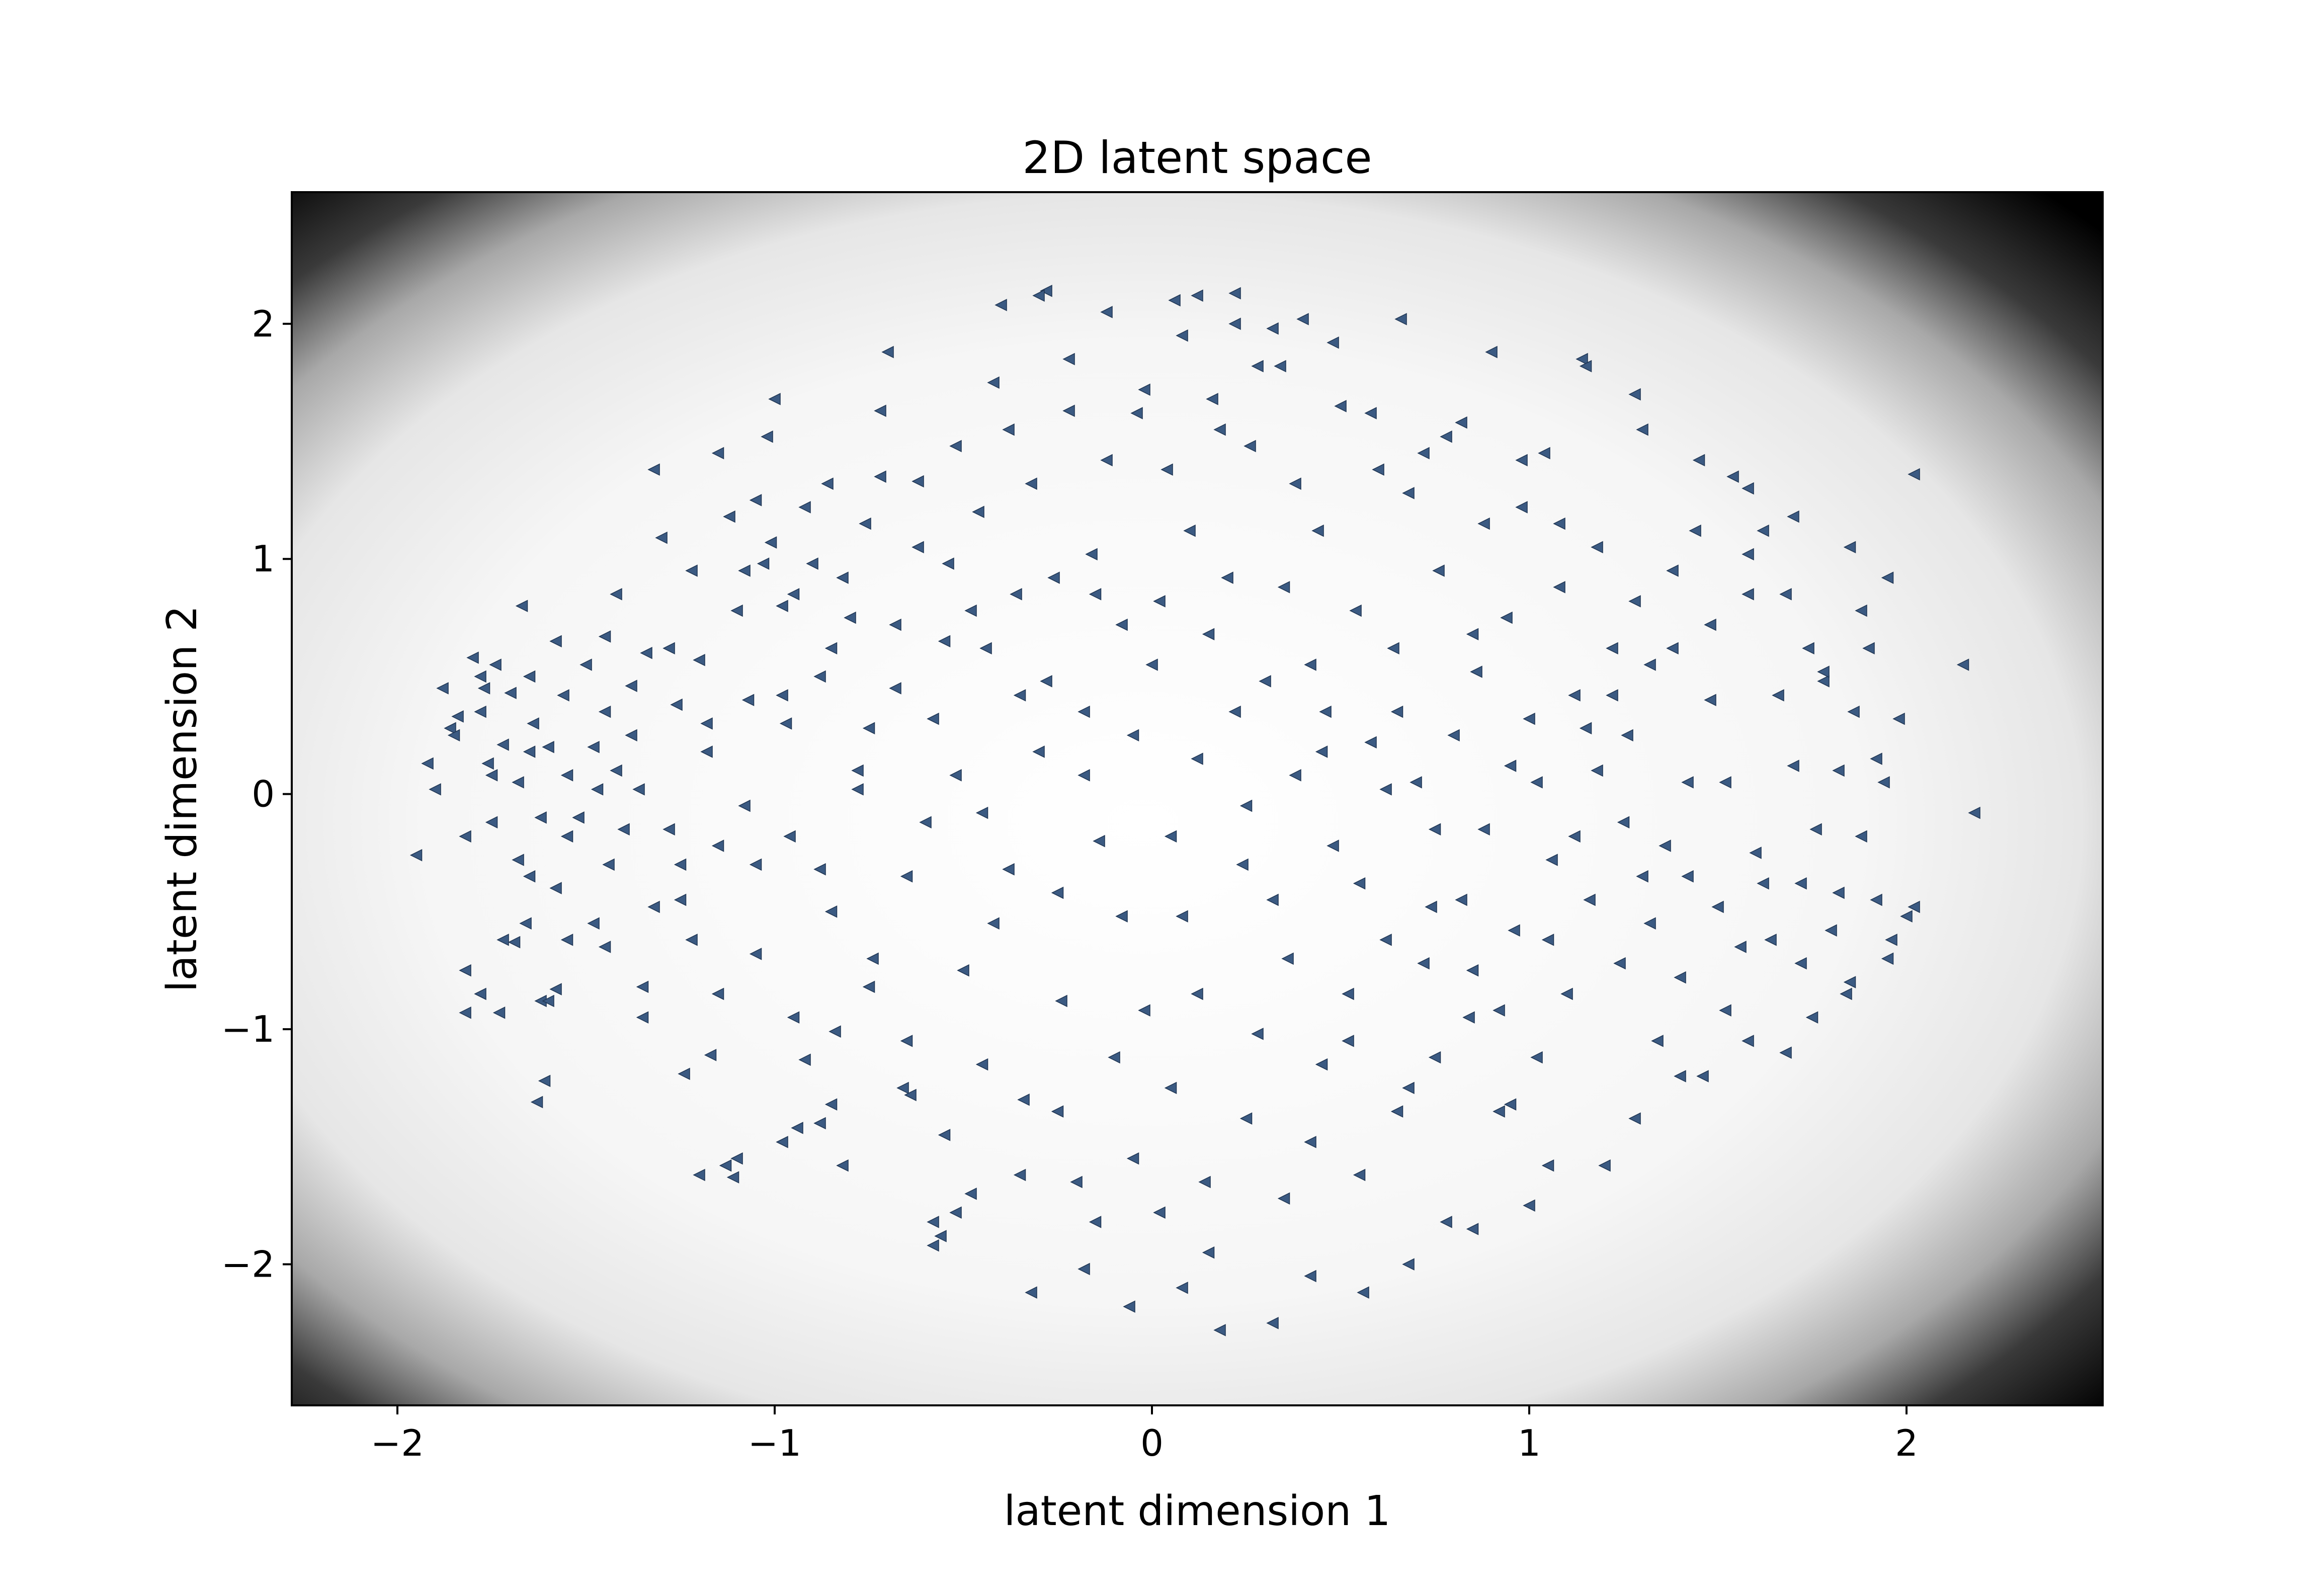  I want to click on y-tick-label: 2, so click(263, 324).